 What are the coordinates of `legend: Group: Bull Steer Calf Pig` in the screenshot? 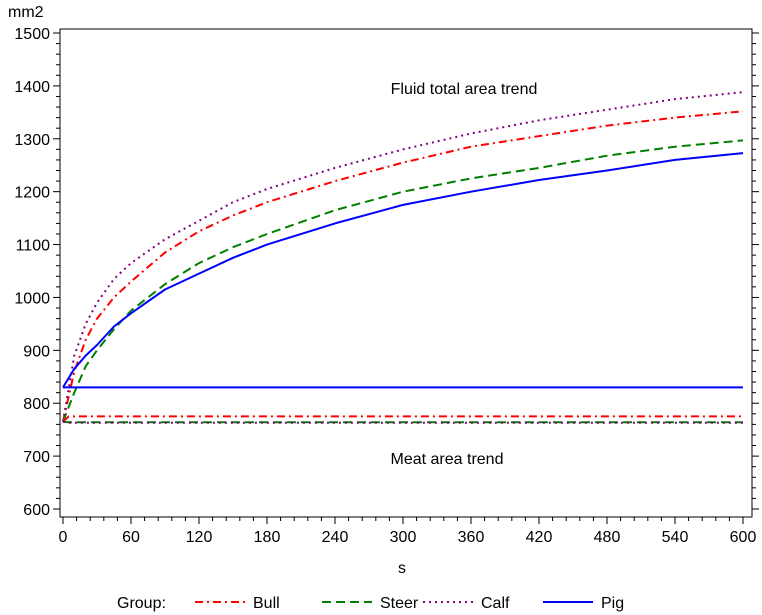 It's located at (370, 603).